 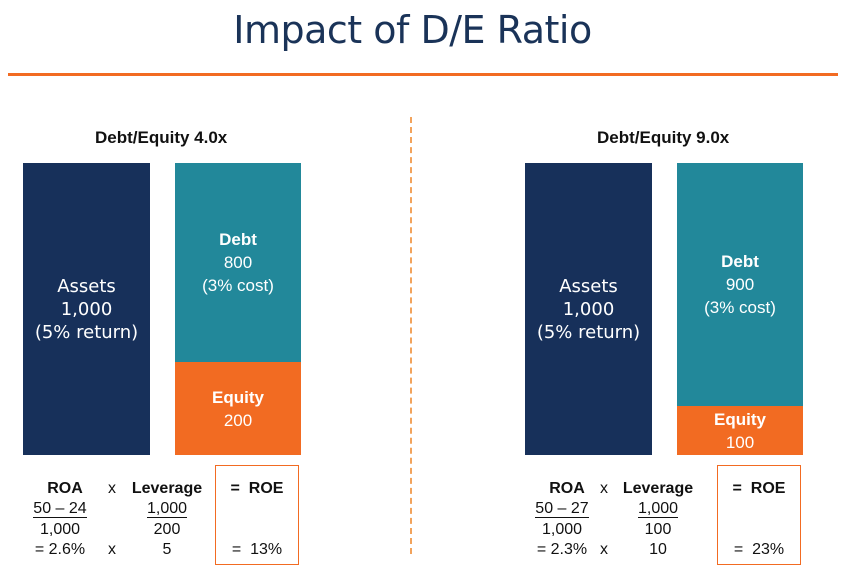 I want to click on equity-value: 100, so click(x=740, y=442).